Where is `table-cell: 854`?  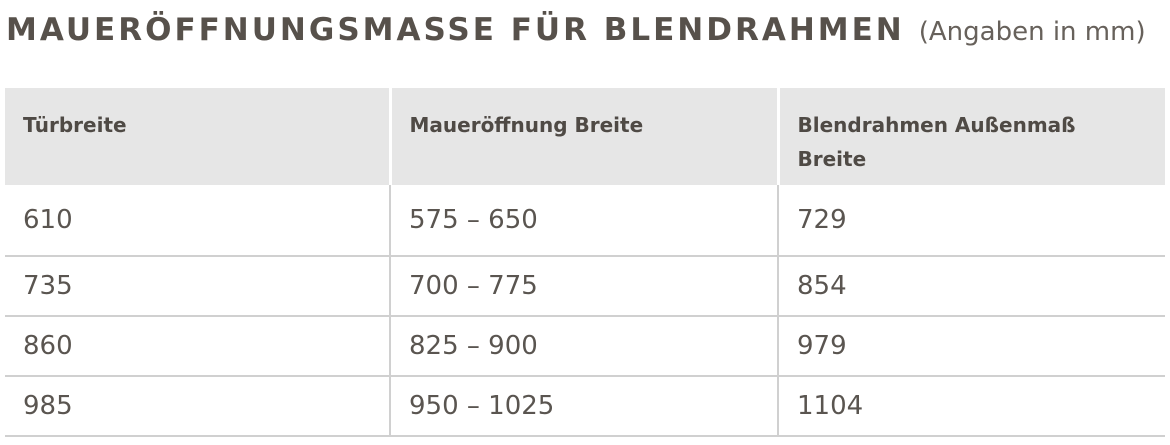
table-cell: 854 is located at coordinates (971, 286).